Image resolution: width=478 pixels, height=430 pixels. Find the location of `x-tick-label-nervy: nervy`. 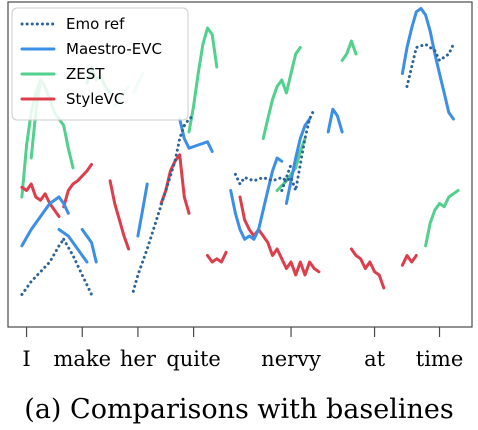

x-tick-label-nervy: nervy is located at coordinates (291, 359).